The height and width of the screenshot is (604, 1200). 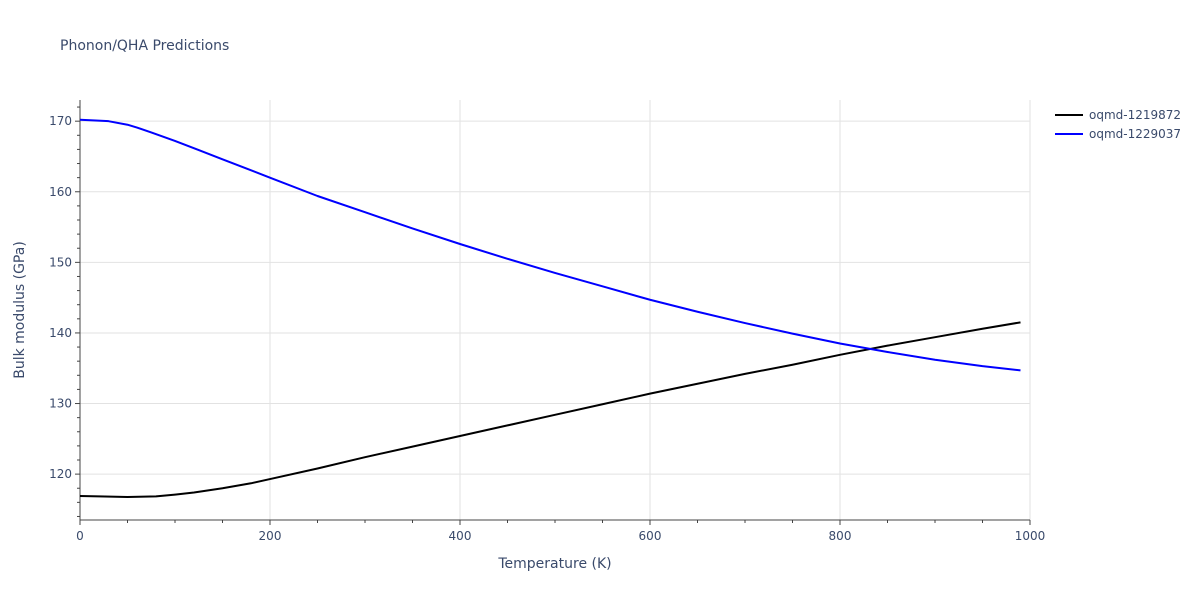 What do you see at coordinates (60, 192) in the screenshot?
I see `y-tick-label: 160` at bounding box center [60, 192].